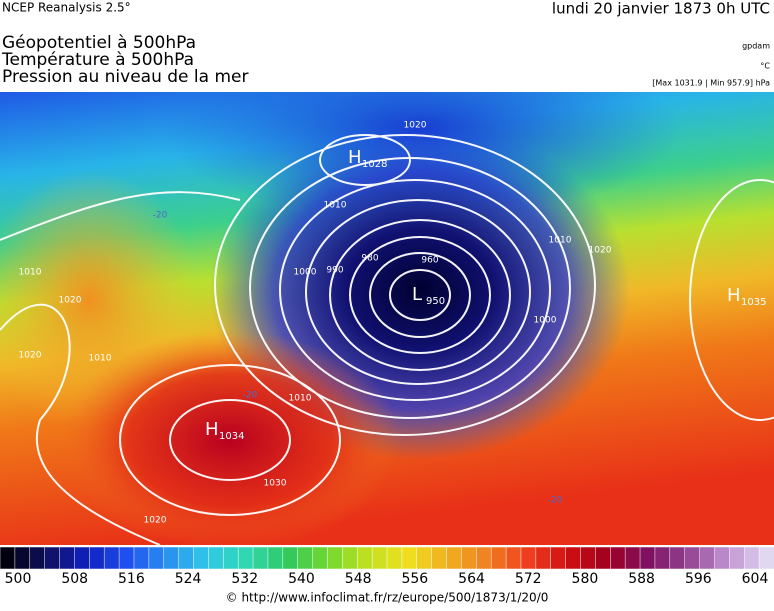 The height and width of the screenshot is (611, 774). What do you see at coordinates (301, 579) in the screenshot?
I see `colorbar-tick-label: 540` at bounding box center [301, 579].